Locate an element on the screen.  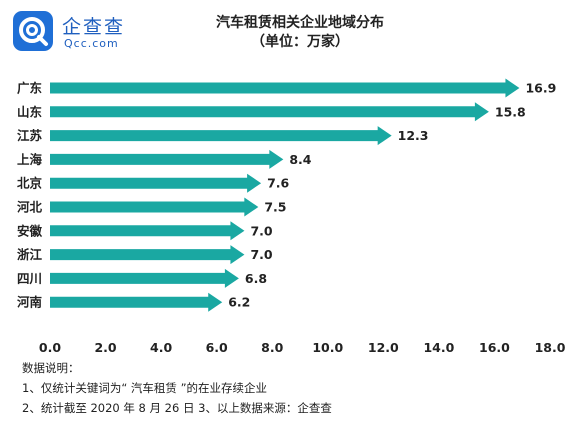
x-tick-label: 0.0 is located at coordinates (50, 347).